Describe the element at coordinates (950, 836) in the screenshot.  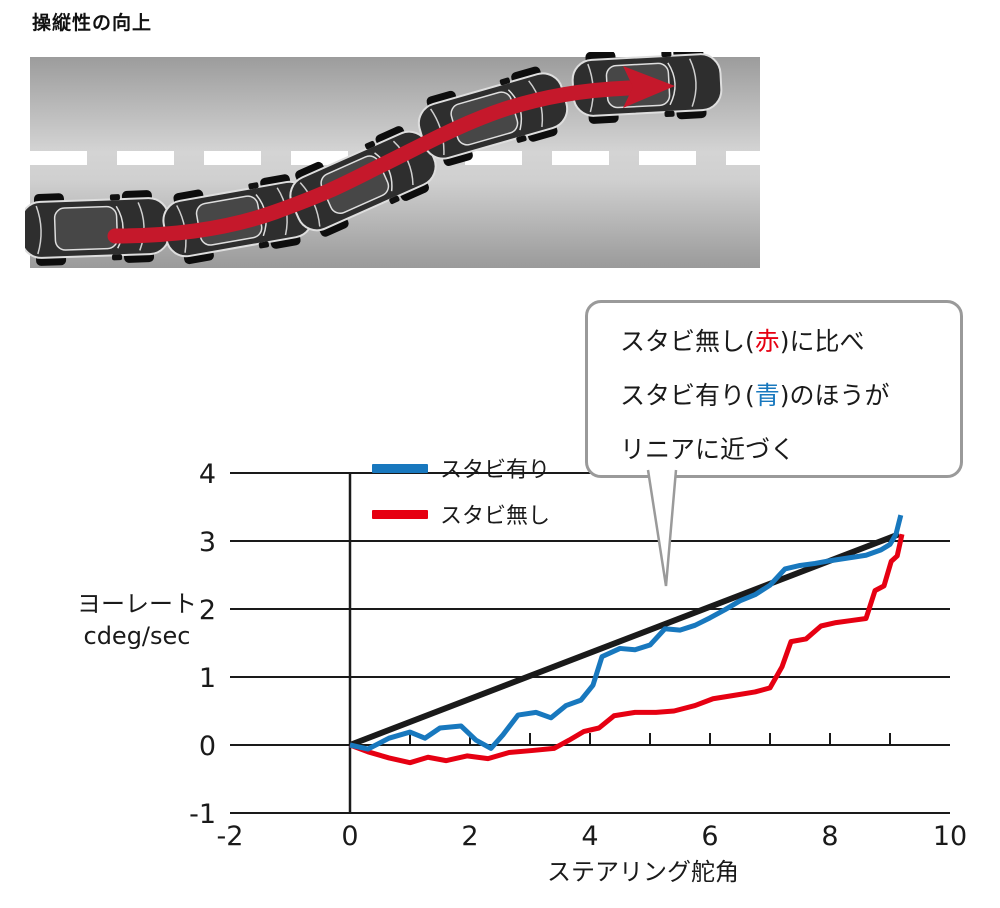
I see `x-tick-label: 10` at that location.